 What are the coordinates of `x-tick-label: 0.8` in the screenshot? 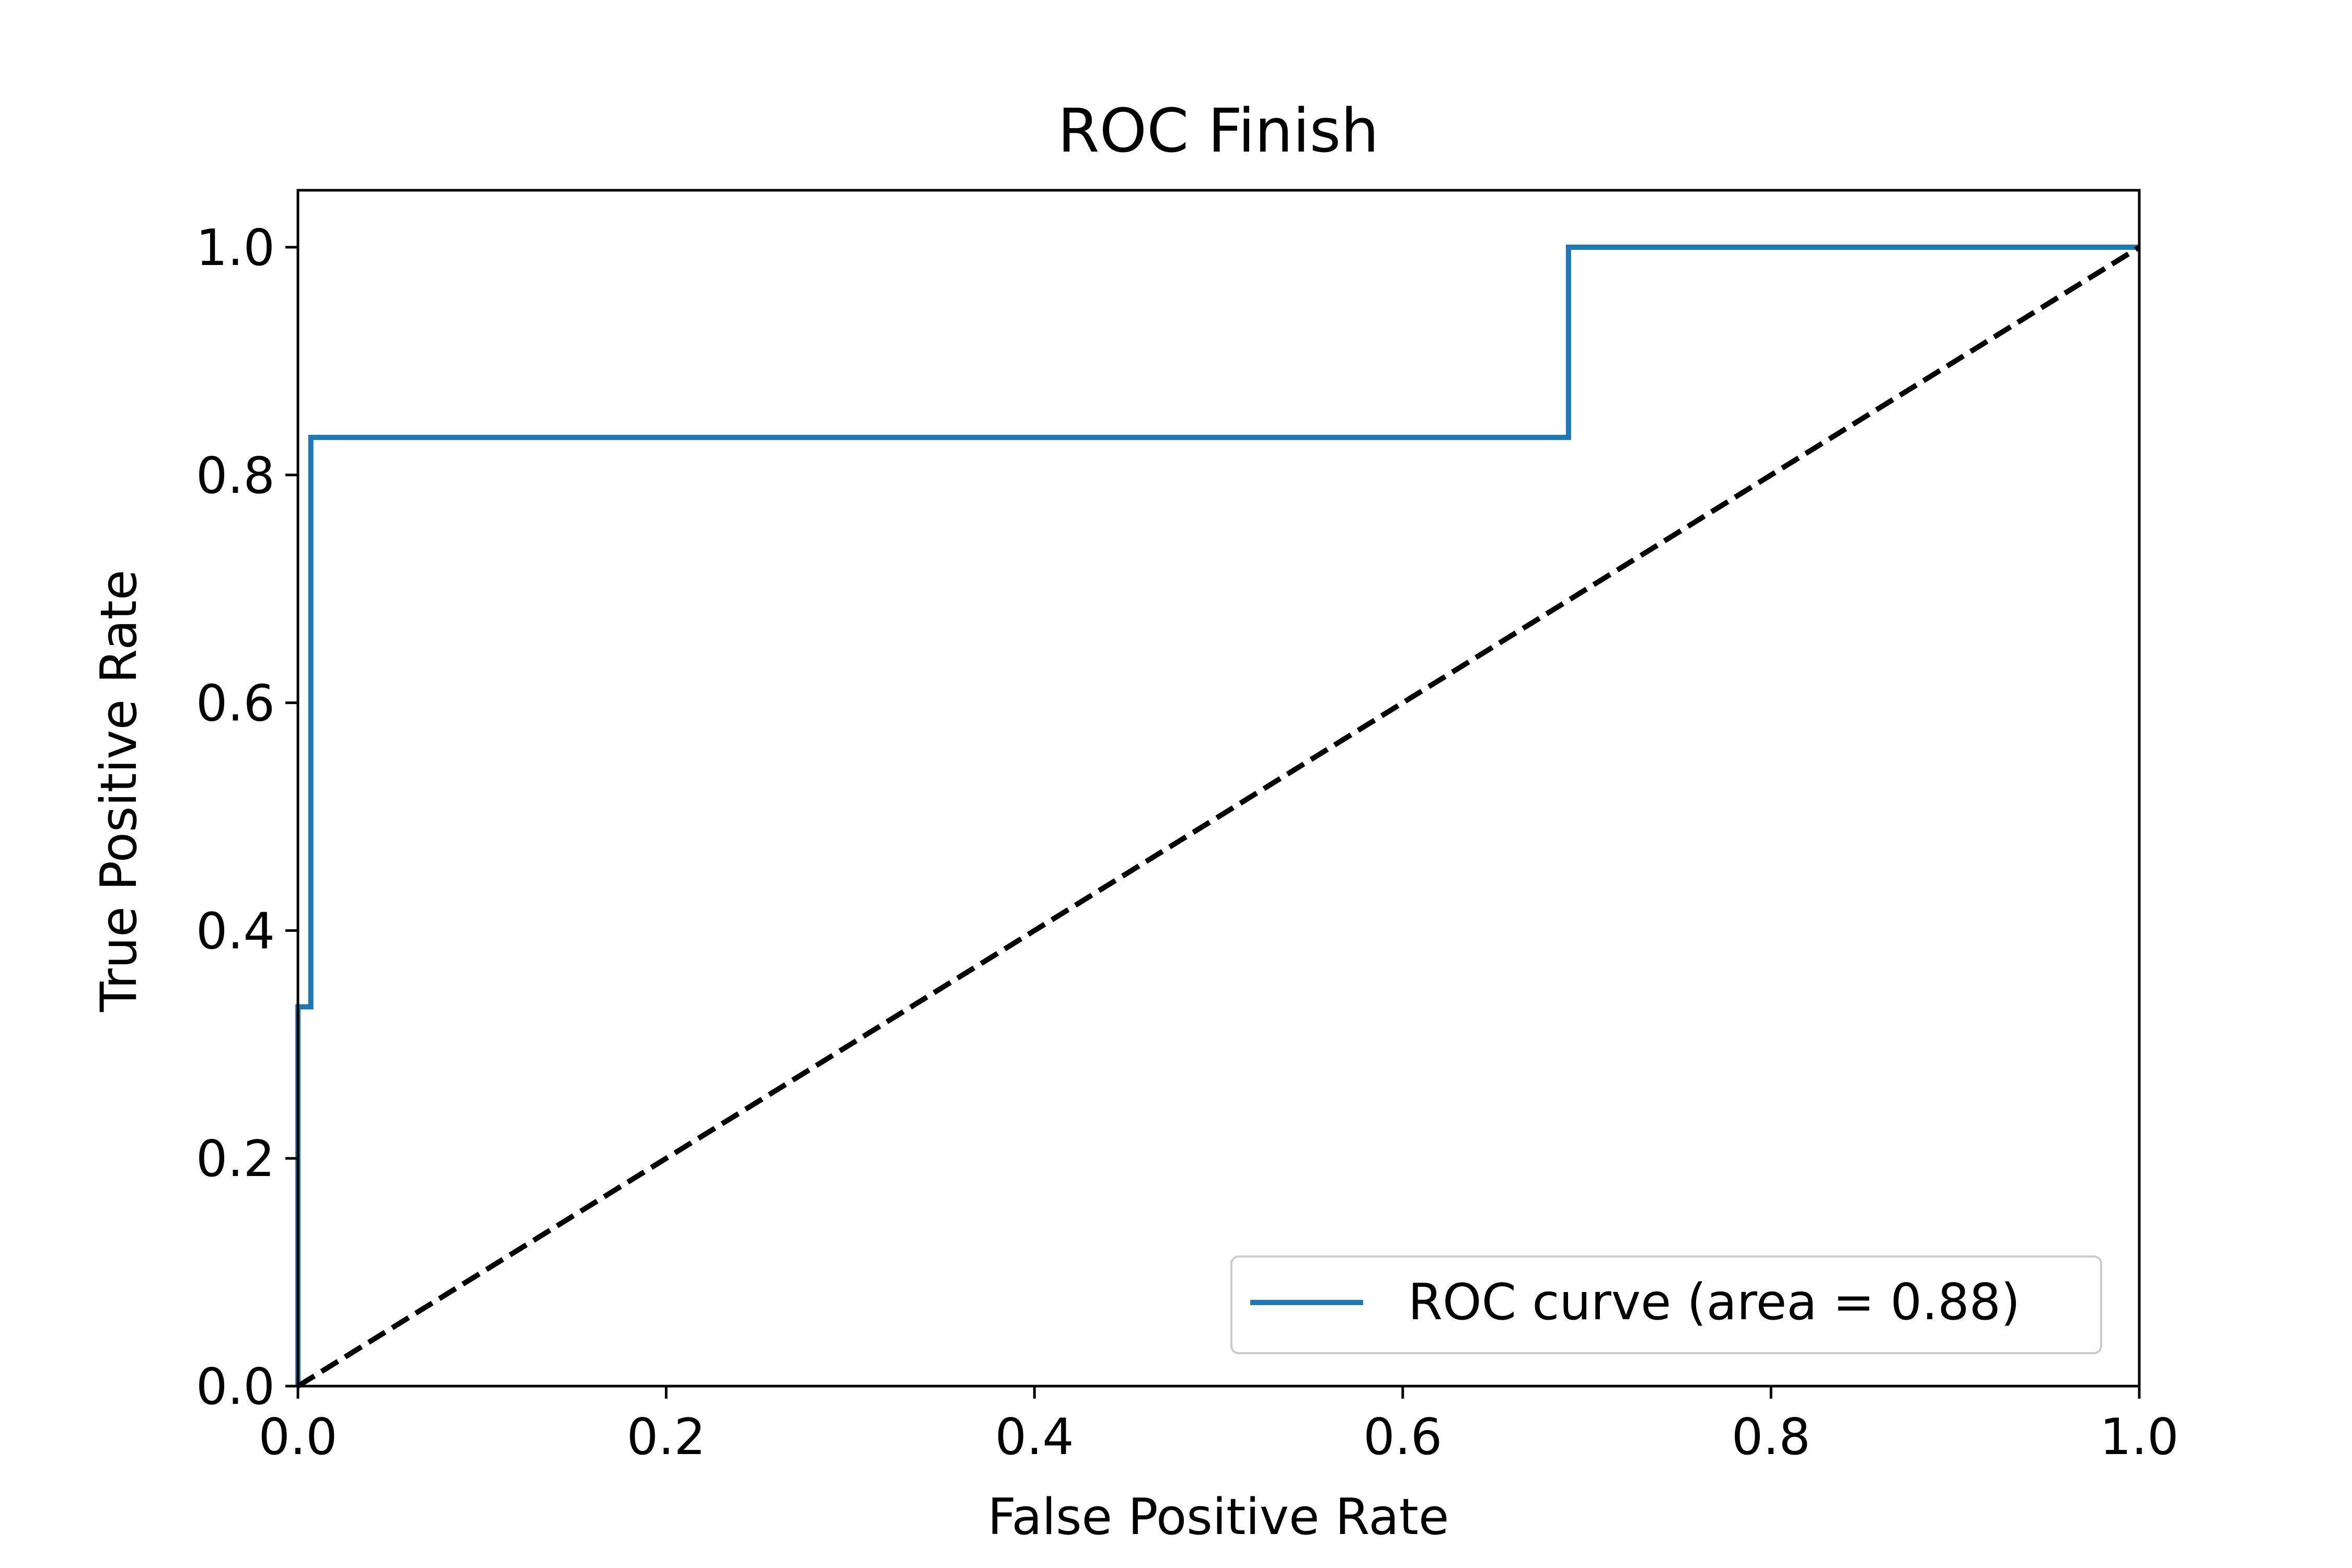 It's located at (1771, 1437).